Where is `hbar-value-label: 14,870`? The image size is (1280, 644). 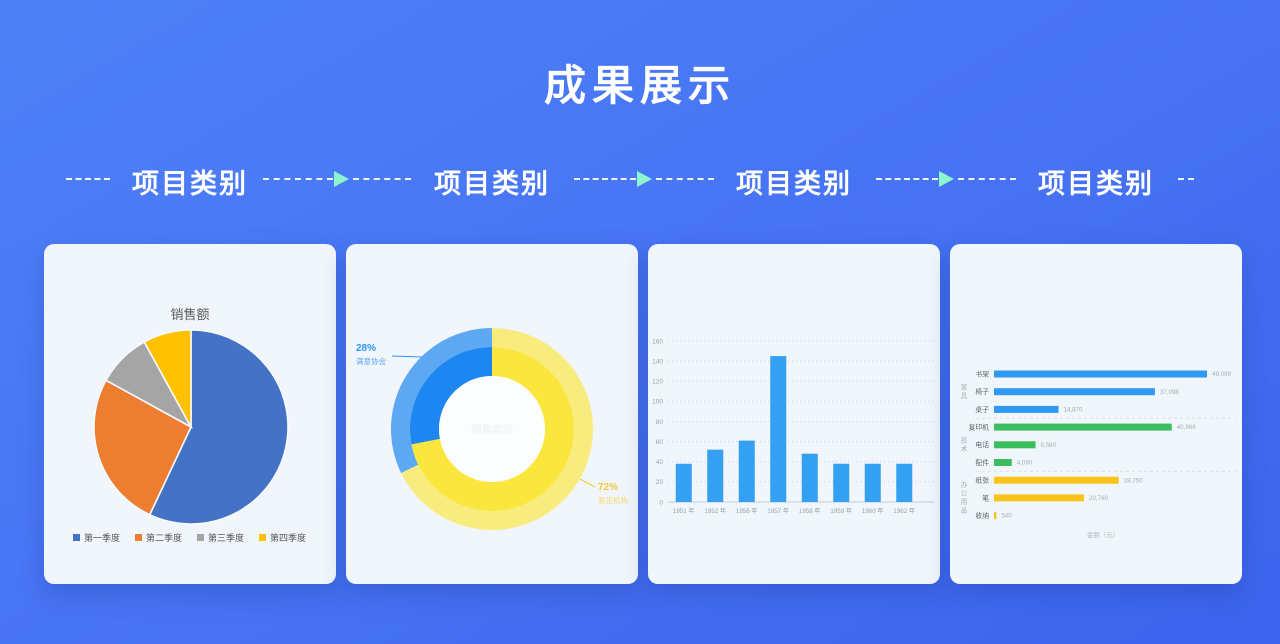
hbar-value-label: 14,870 is located at coordinates (1073, 410).